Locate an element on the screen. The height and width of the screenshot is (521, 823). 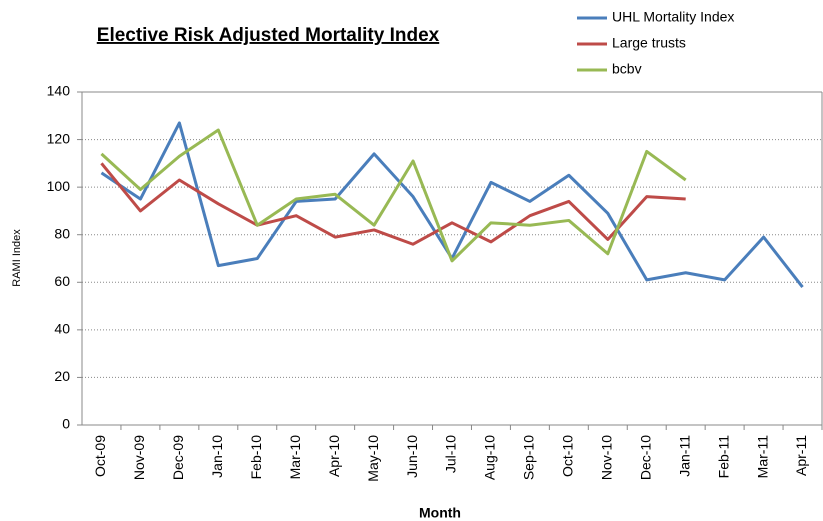
x-tick-label: Apr-10 is located at coordinates (334, 456).